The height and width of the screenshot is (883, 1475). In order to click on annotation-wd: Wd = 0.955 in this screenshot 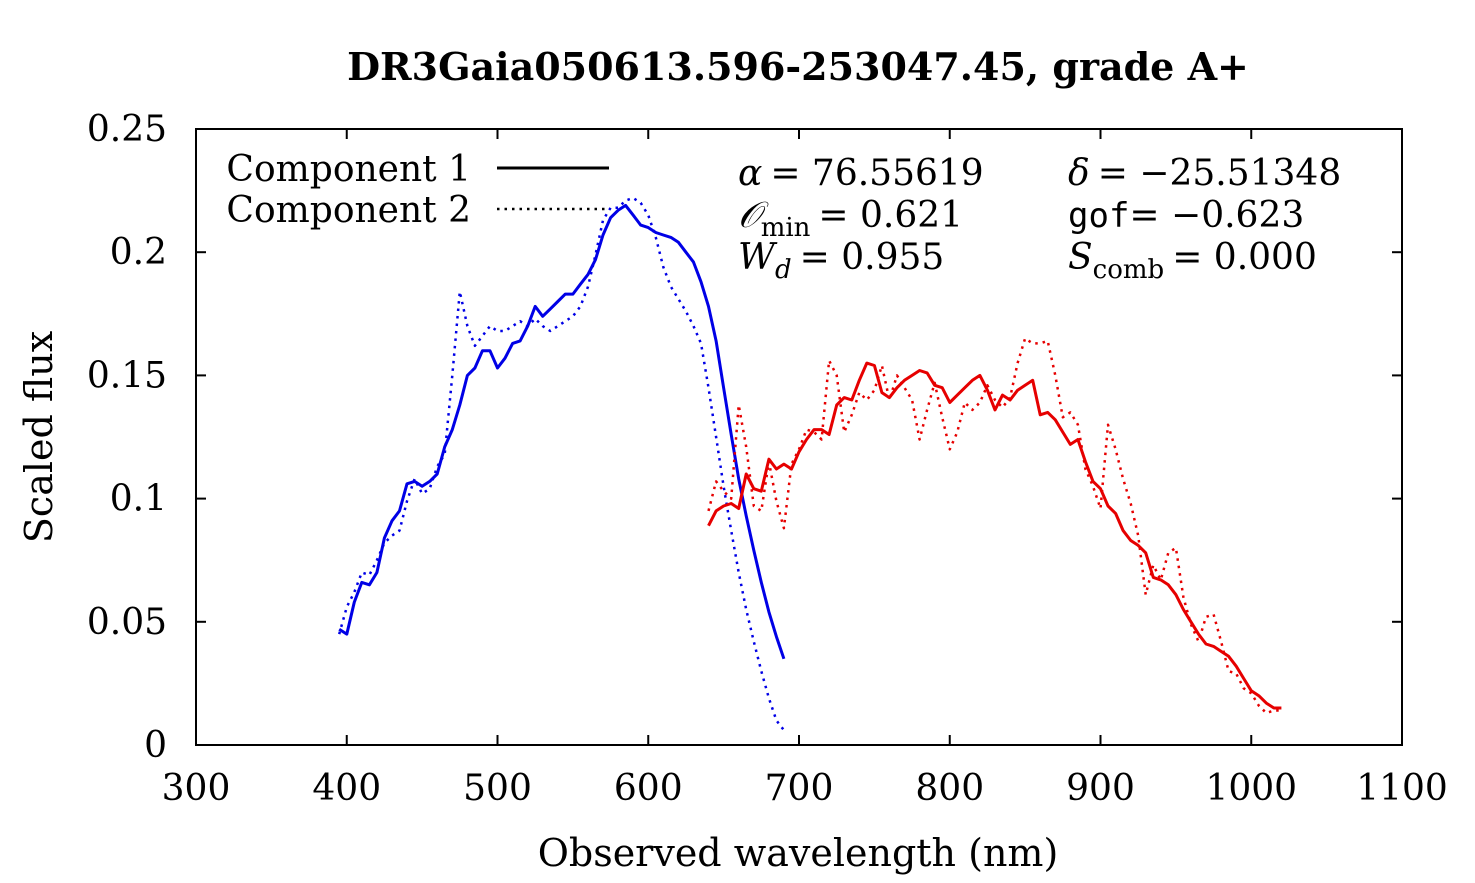, I will do `click(841, 261)`.